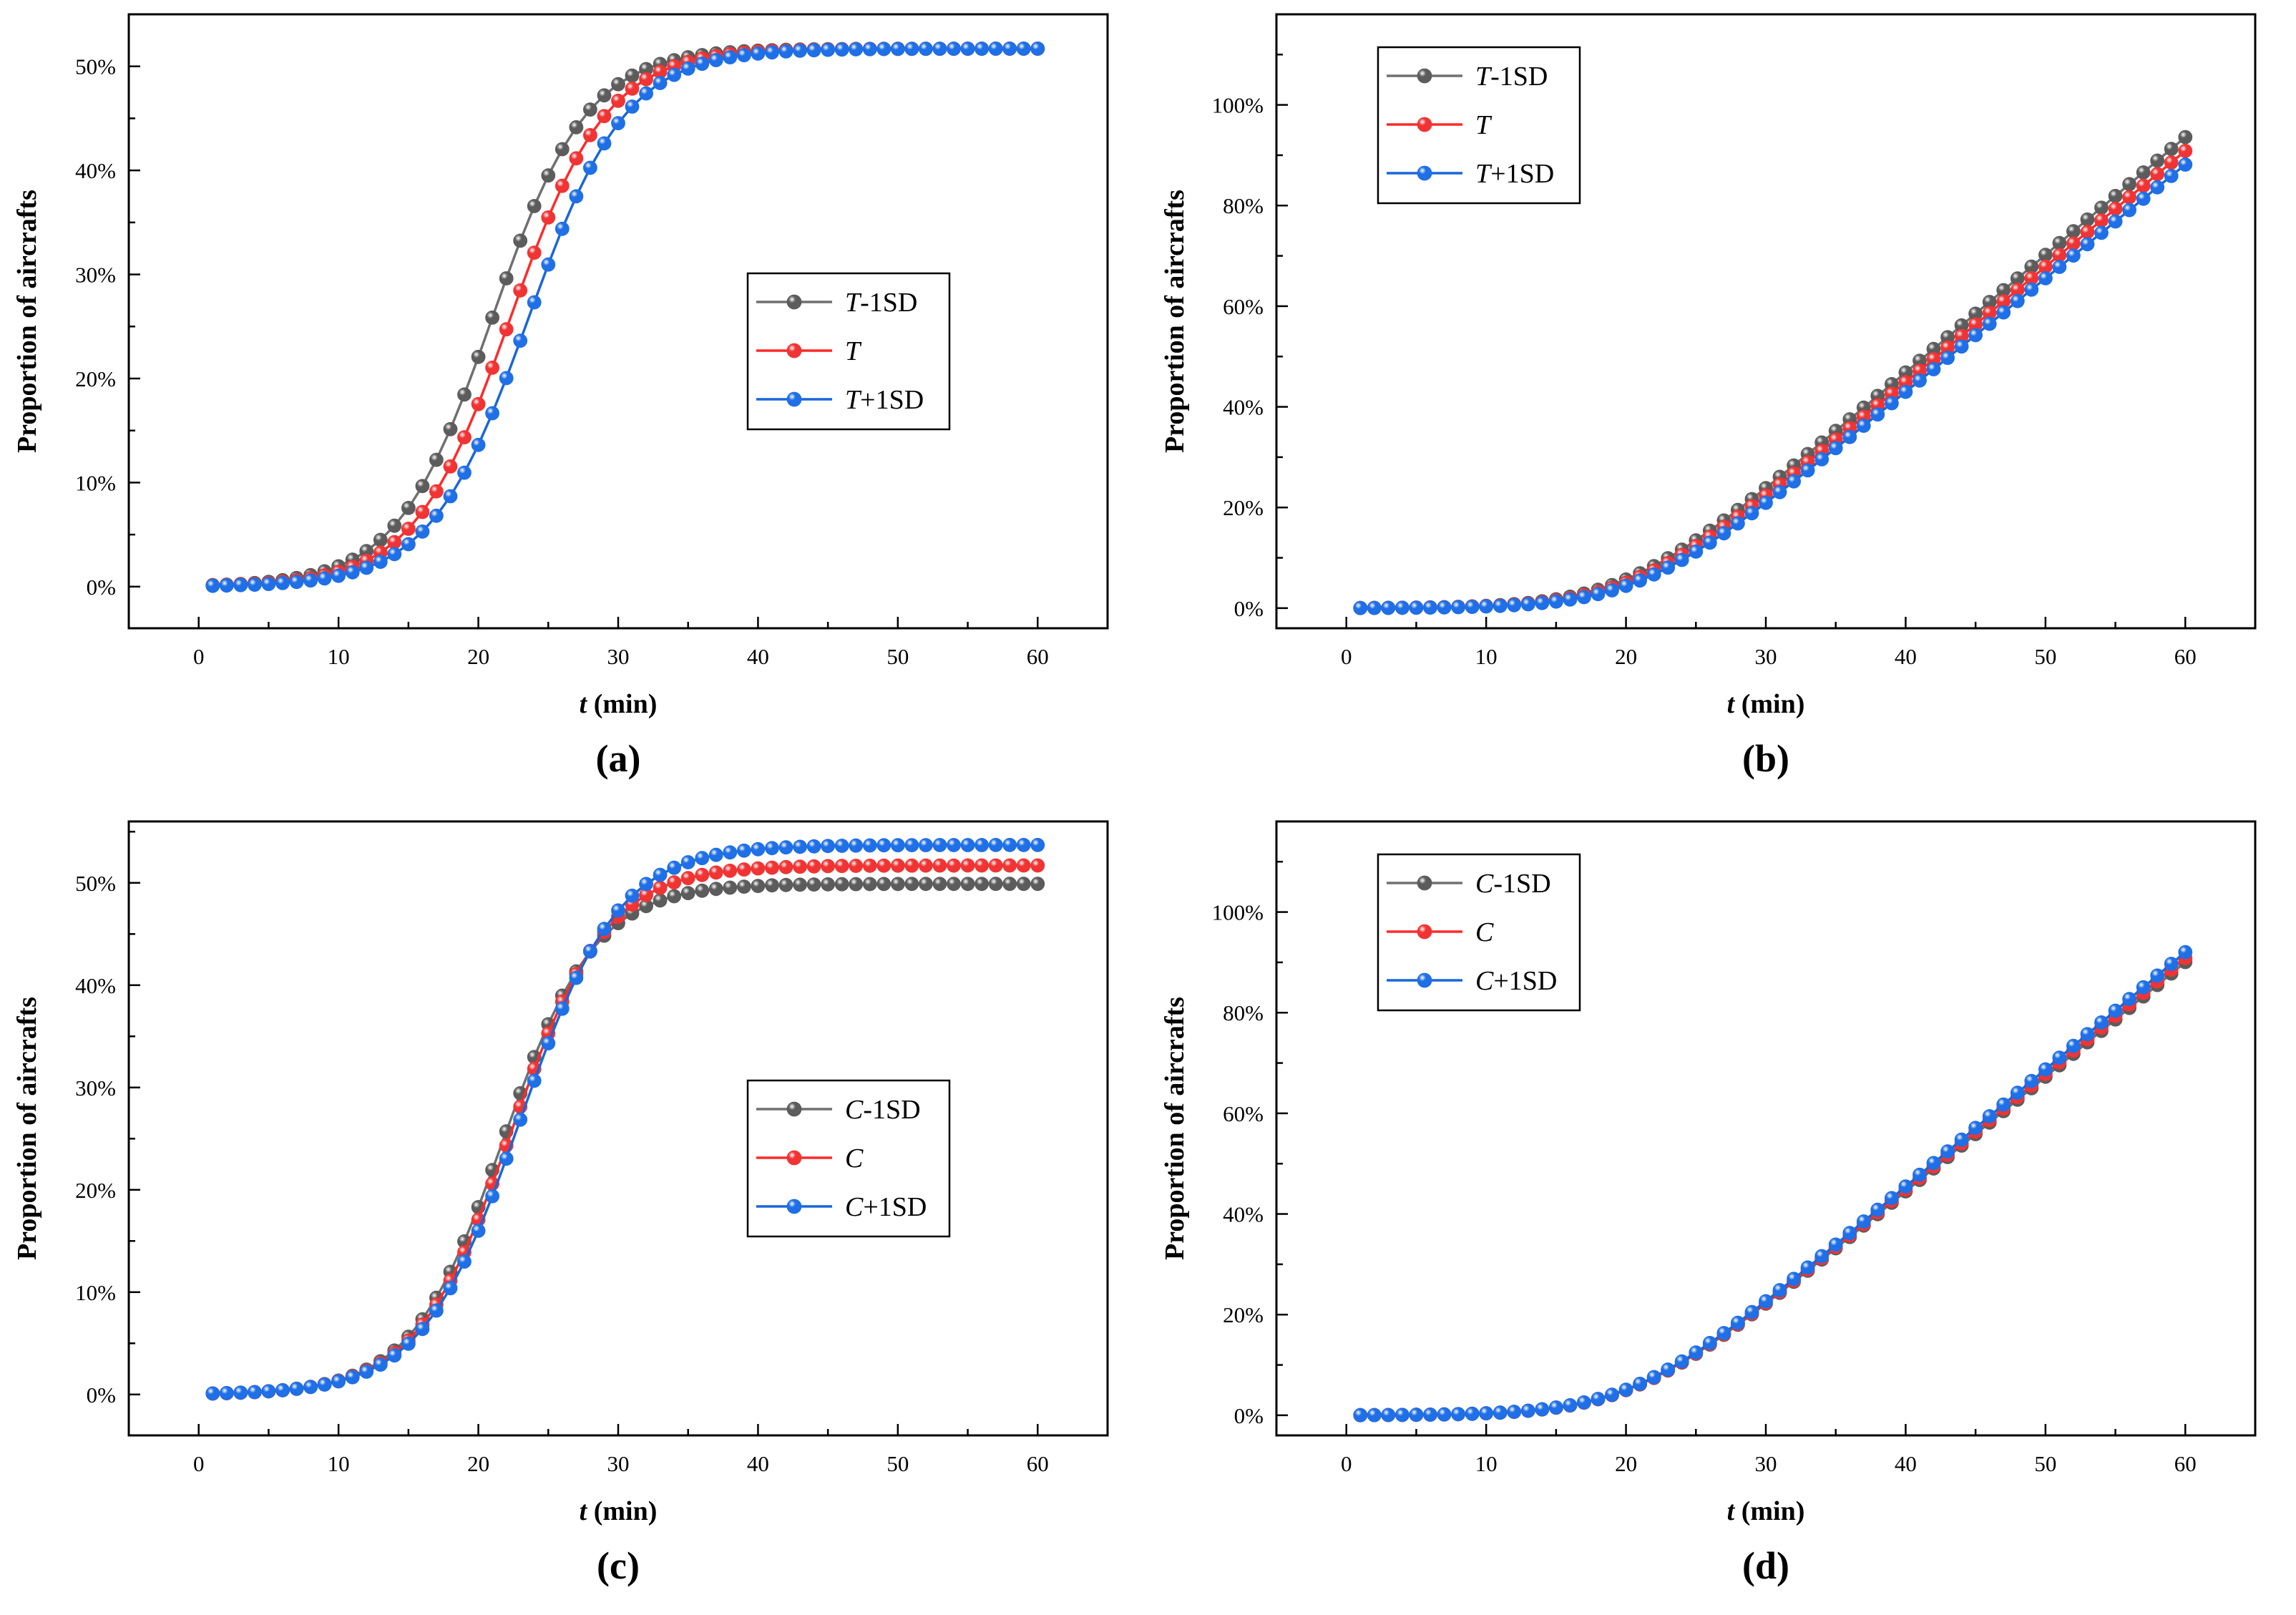  I want to click on y-axis-label: Proportion of aircrafts, so click(27, 322).